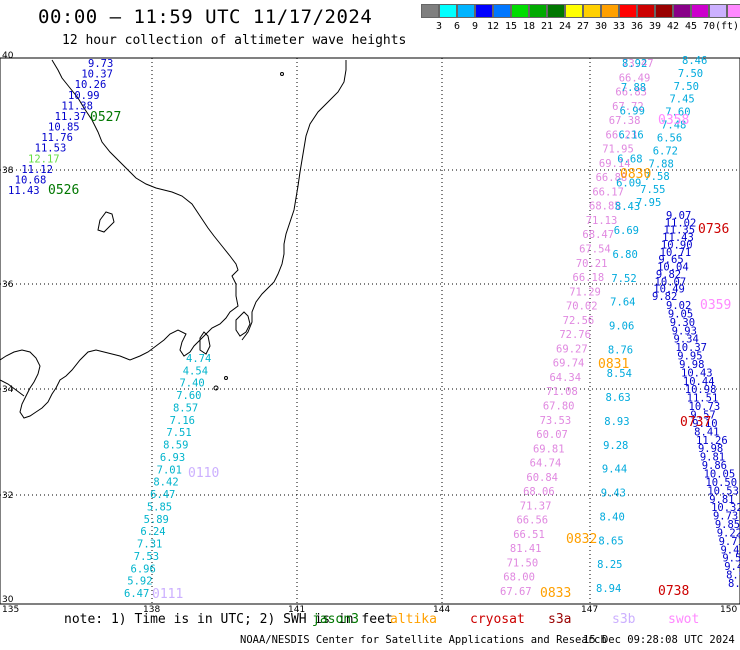 The image size is (740, 650). What do you see at coordinates (602, 221) in the screenshot?
I see `wave-height-label: 71.13` at bounding box center [602, 221].